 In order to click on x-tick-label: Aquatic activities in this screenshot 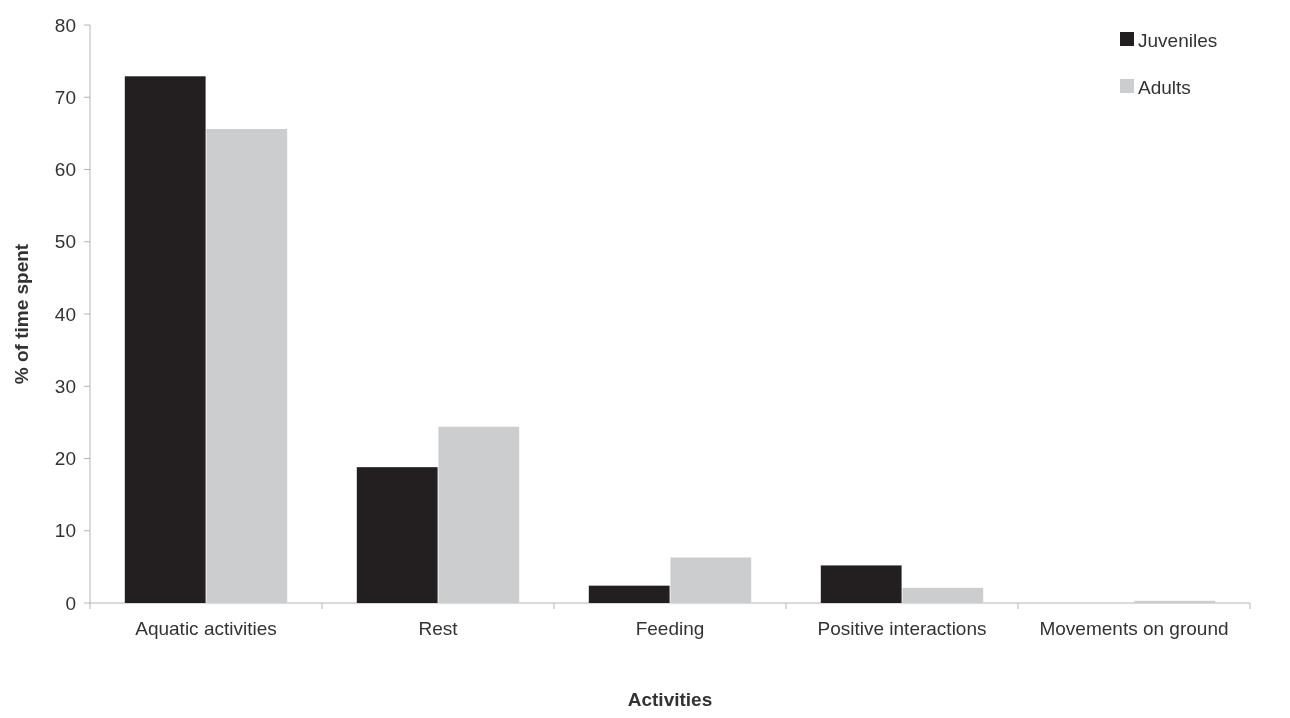, I will do `click(206, 628)`.